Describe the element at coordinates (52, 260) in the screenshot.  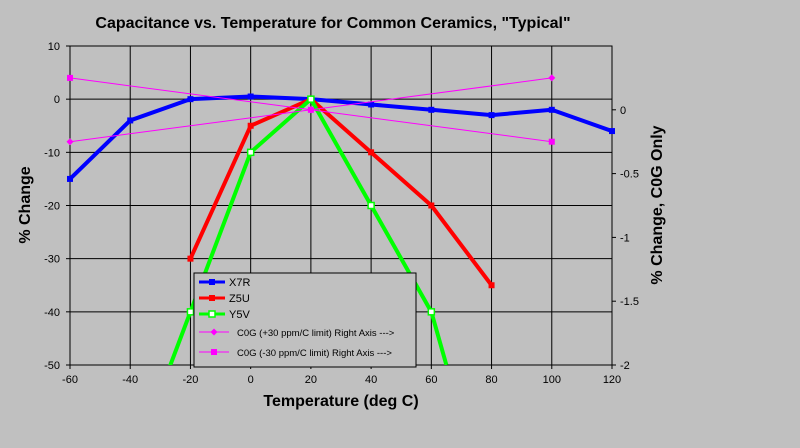
I see `y-tick-label-4: -30` at that location.